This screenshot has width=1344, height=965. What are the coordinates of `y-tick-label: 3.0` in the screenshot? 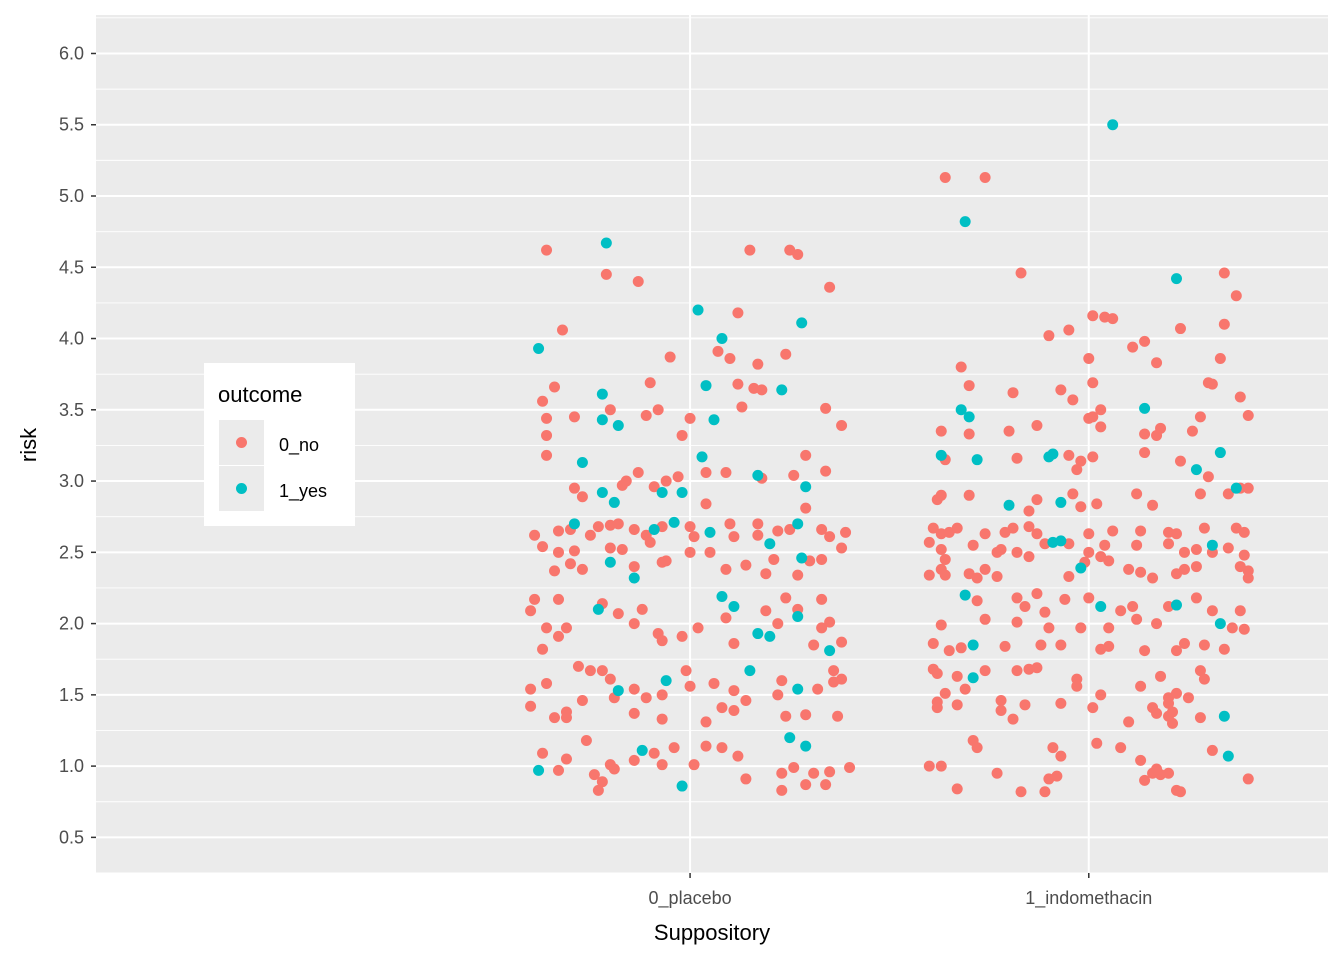 It's located at (71, 481).